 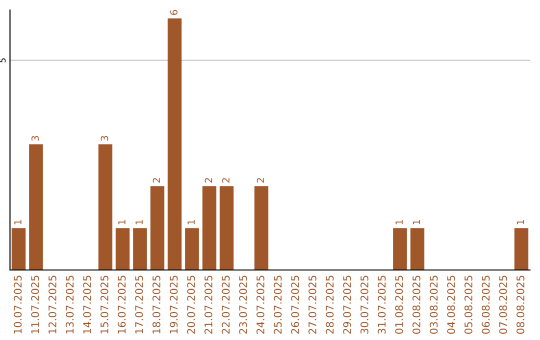 What do you see at coordinates (70, 305) in the screenshot?
I see `x-tick-label: 13.07.2025` at bounding box center [70, 305].